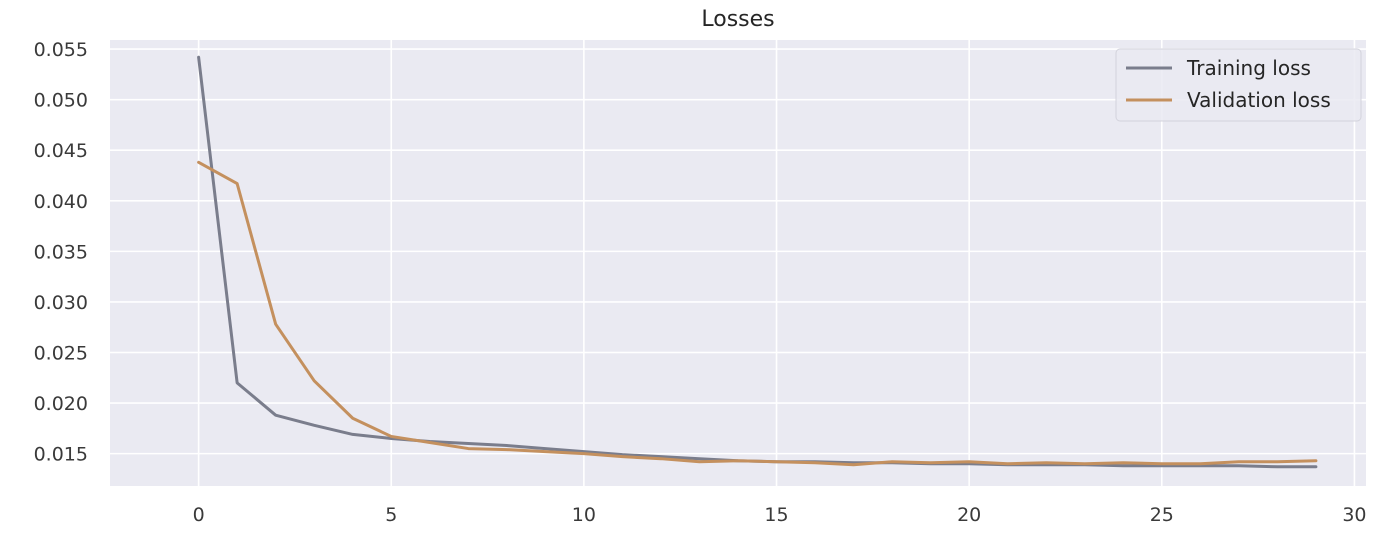 This screenshot has width=1400, height=541. What do you see at coordinates (61, 101) in the screenshot?
I see `y-tick-label: 0.050` at bounding box center [61, 101].